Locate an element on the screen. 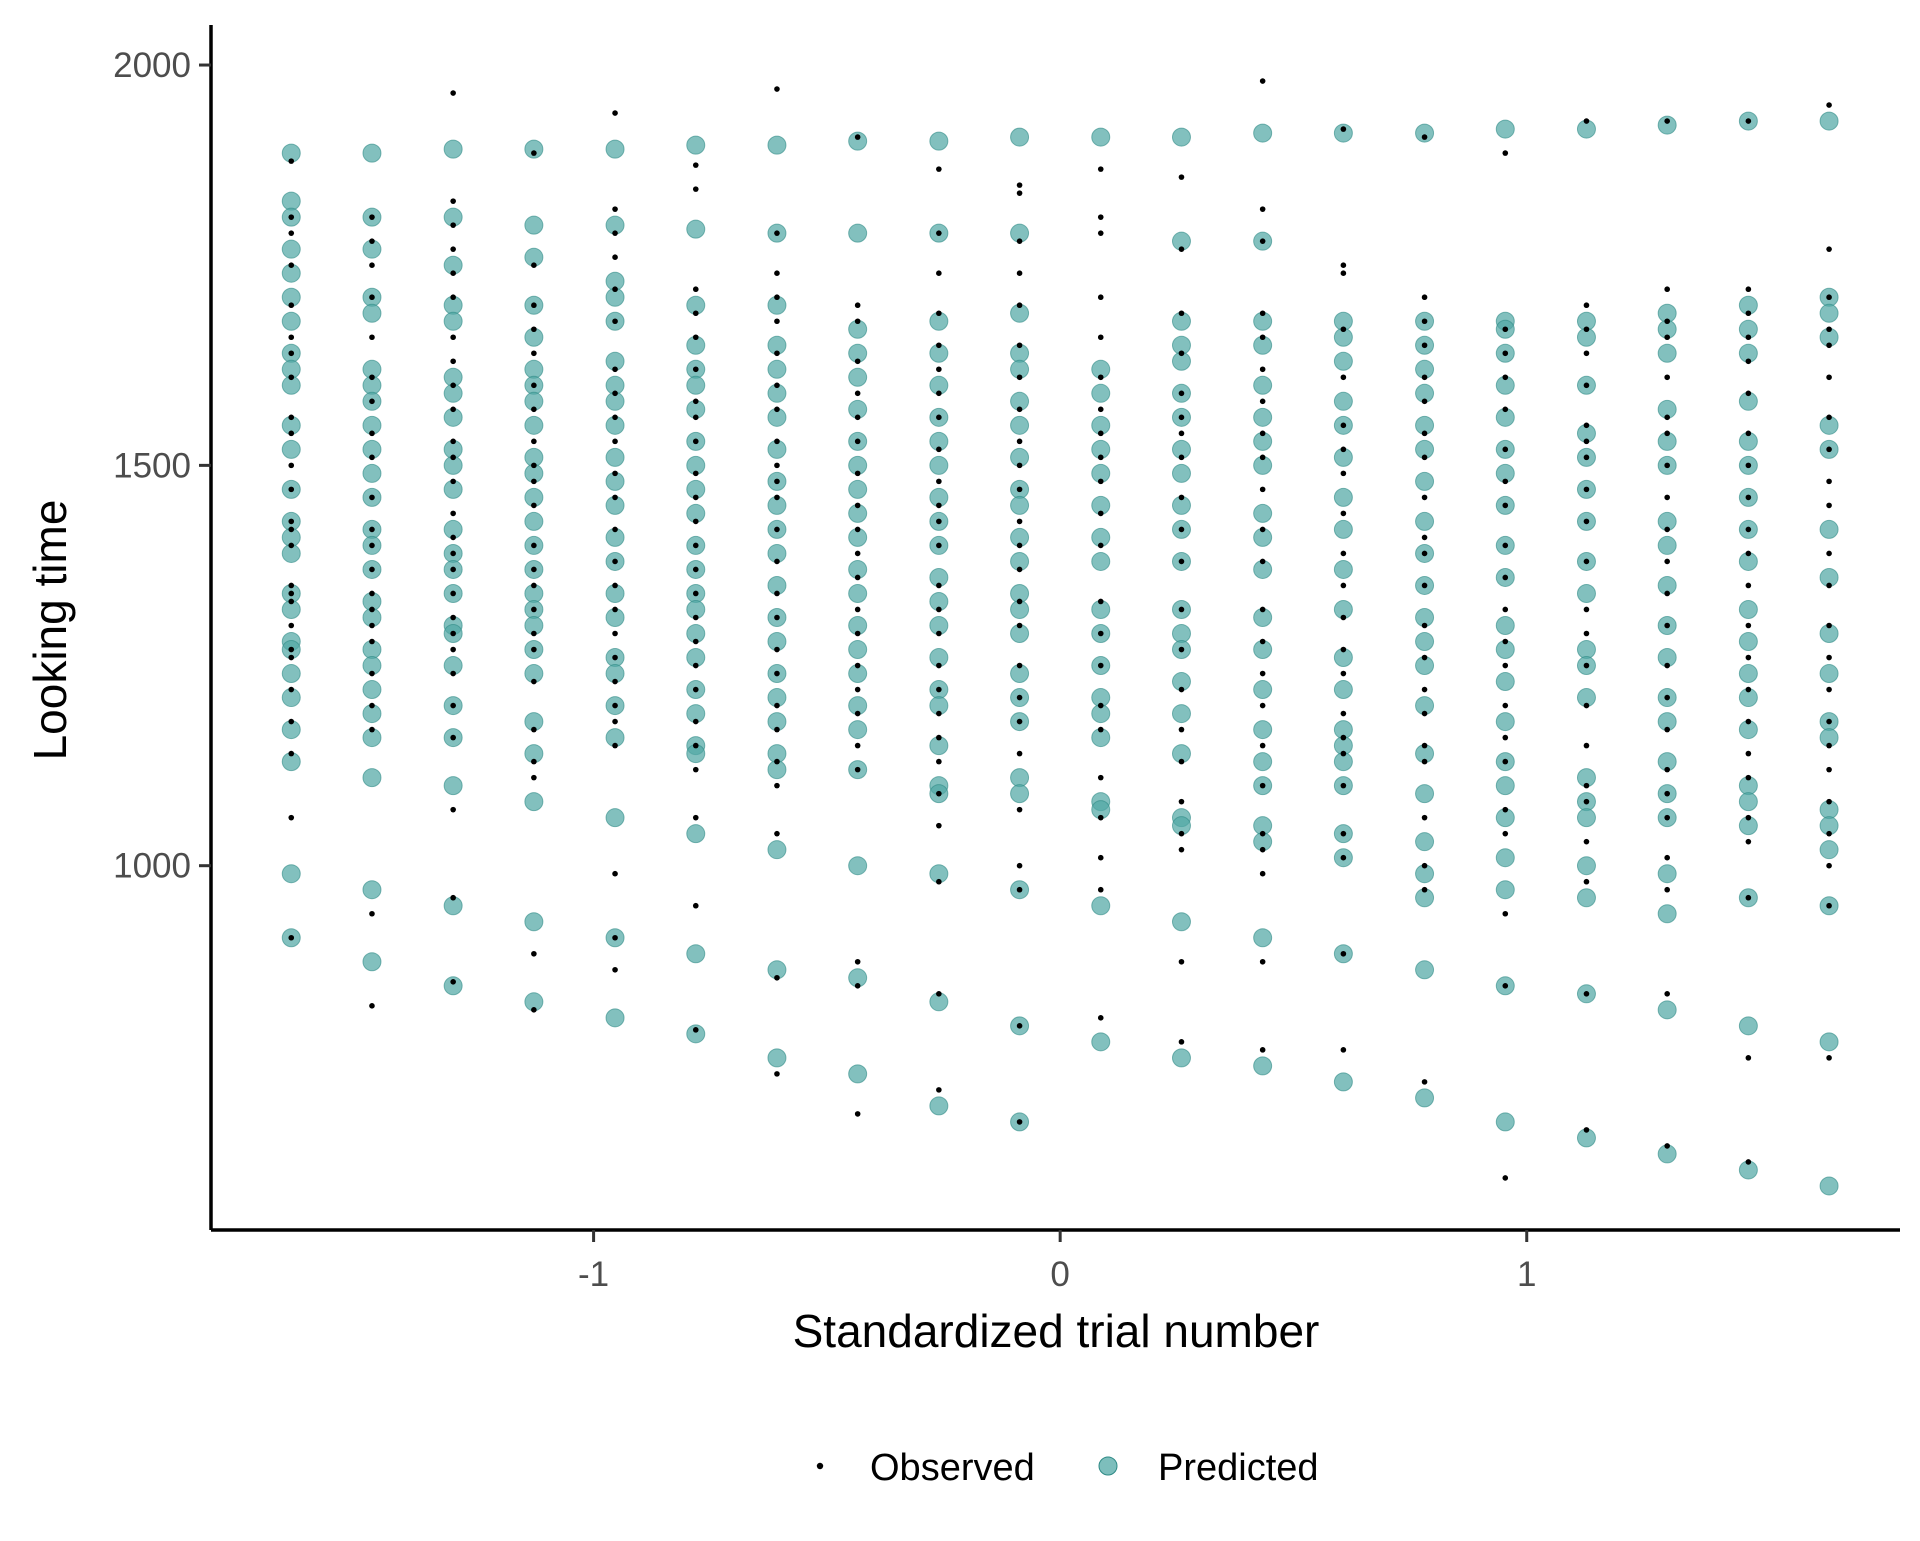 Image resolution: width=1920 pixels, height=1541 pixels. x-tick-label: -1 is located at coordinates (593, 1274).